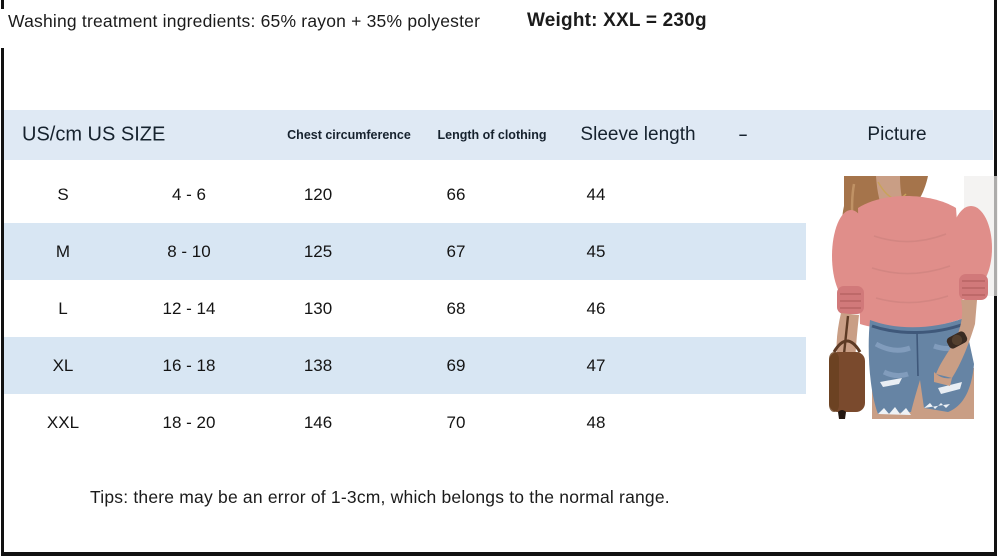 Image resolution: width=1007 pixels, height=559 pixels. Describe the element at coordinates (456, 308) in the screenshot. I see `cell-length: 68` at that location.